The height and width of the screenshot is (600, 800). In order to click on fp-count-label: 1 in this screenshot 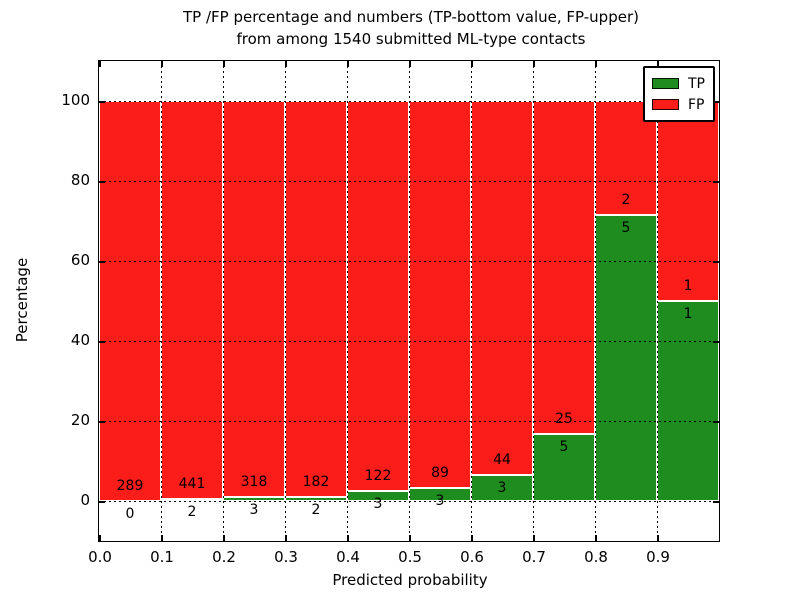, I will do `click(688, 286)`.